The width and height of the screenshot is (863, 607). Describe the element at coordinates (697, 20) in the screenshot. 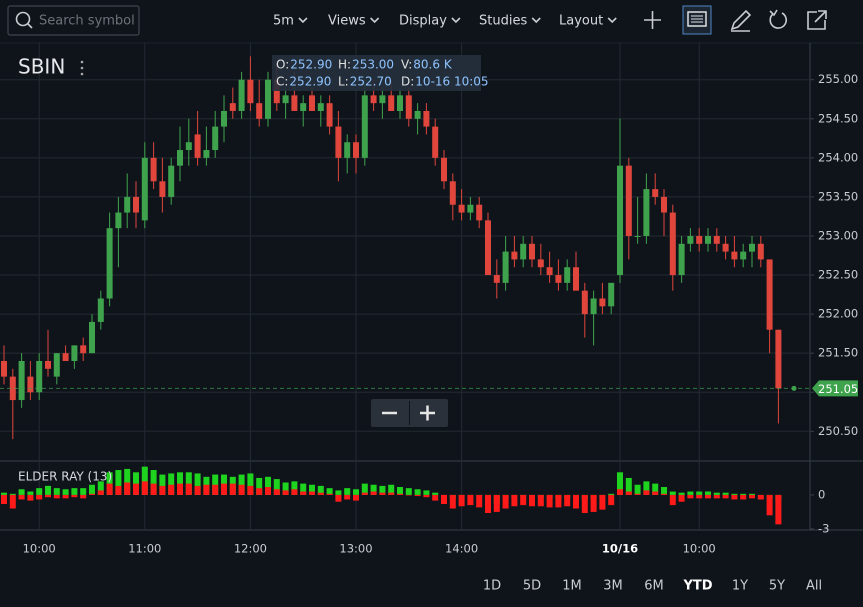

I see `comment-icon` at that location.